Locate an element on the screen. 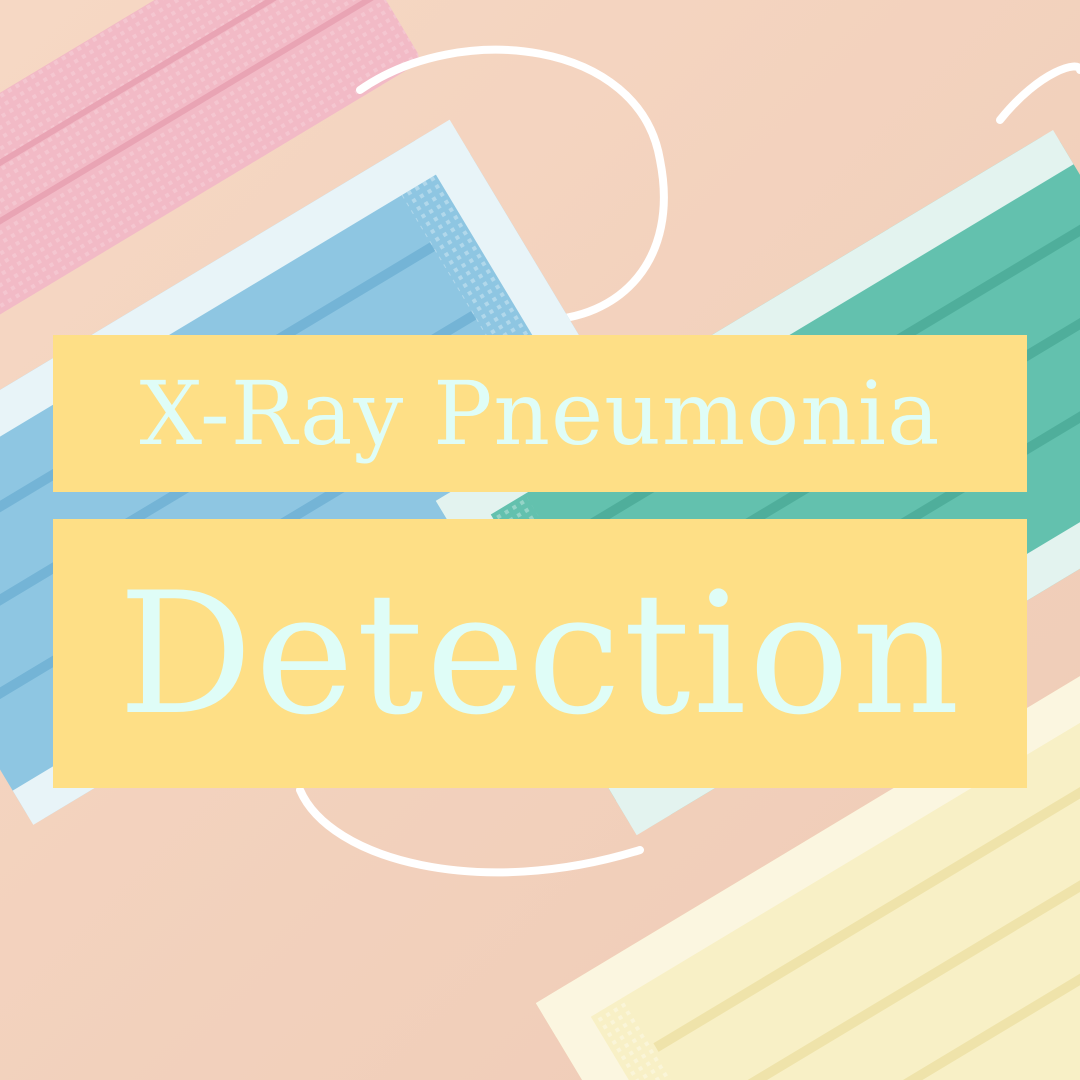 The width and height of the screenshot is (1080, 1080). title-line-2: Detection is located at coordinates (540, 653).